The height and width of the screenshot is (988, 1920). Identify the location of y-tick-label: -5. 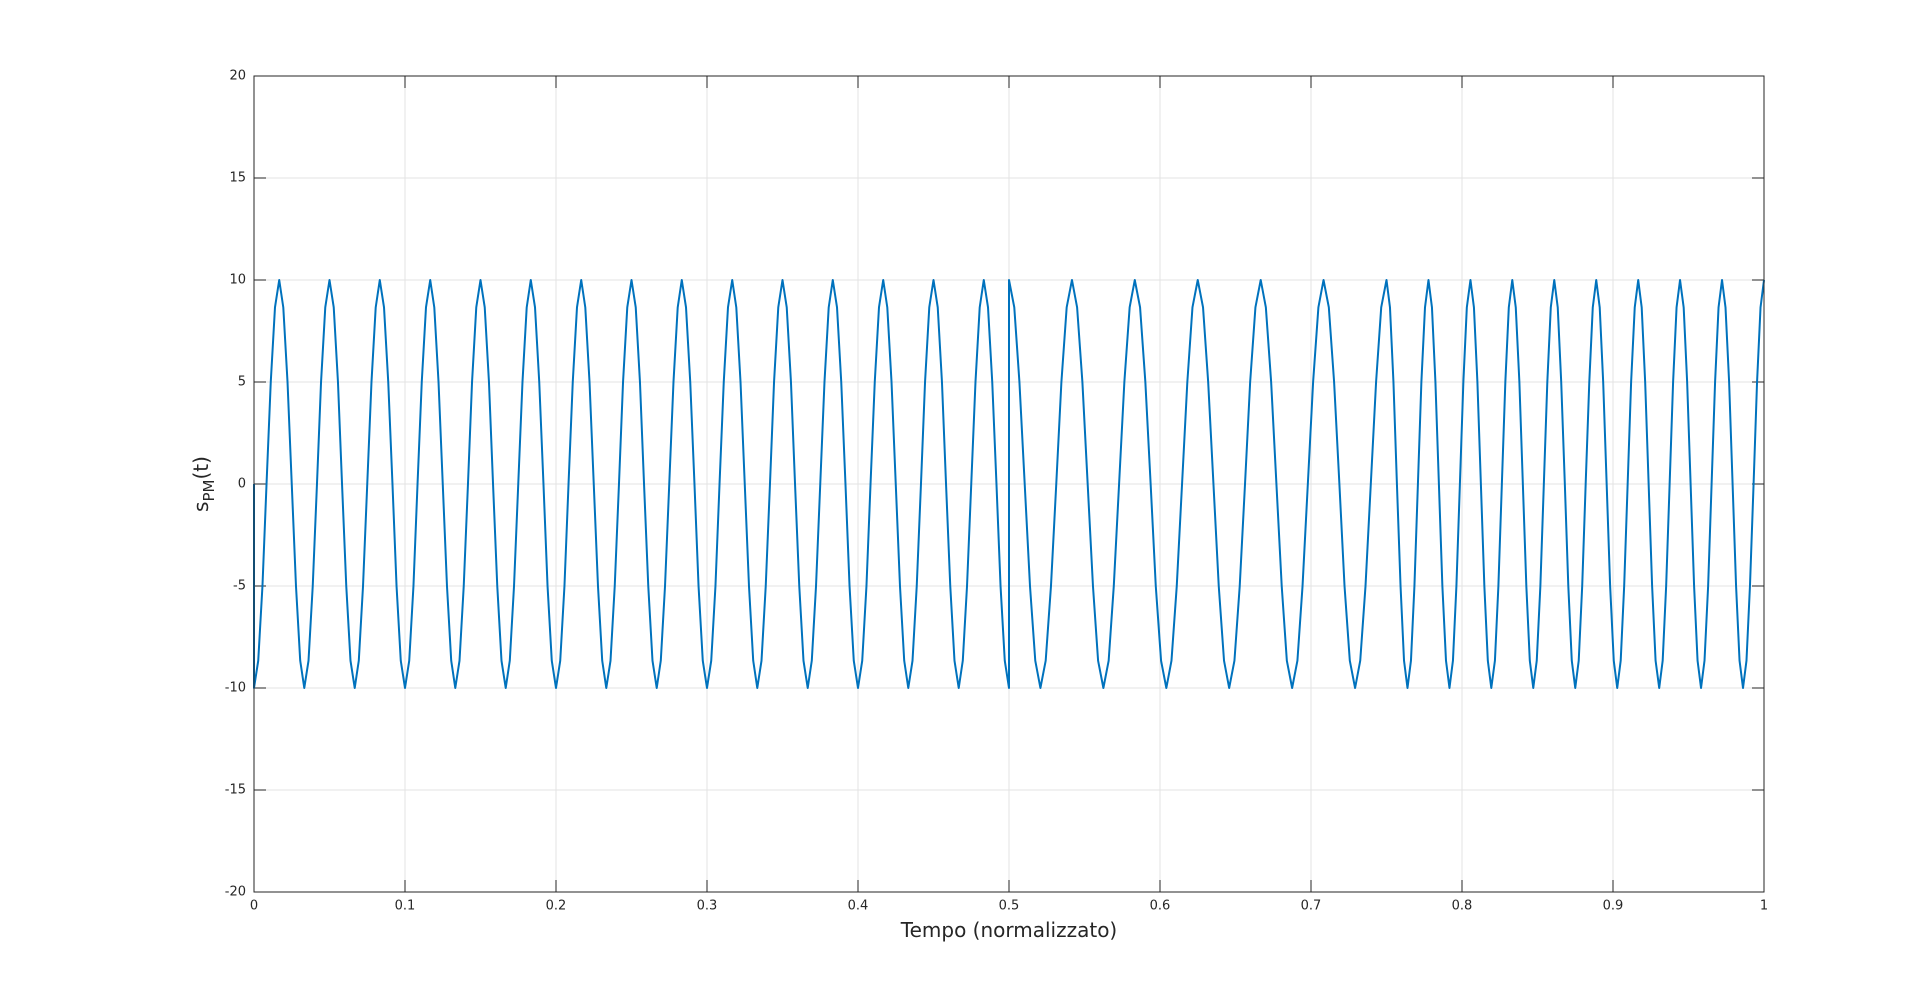
(239, 586).